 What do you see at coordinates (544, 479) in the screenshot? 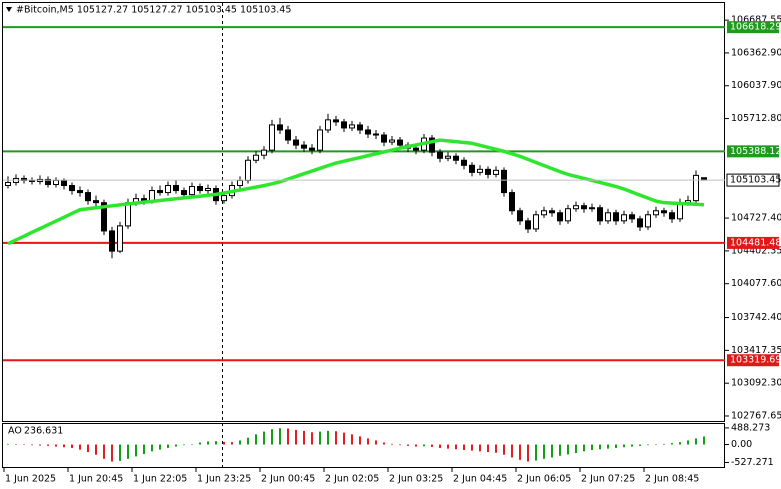
I see `x-tick-label: 2 Jun 06:05` at bounding box center [544, 479].